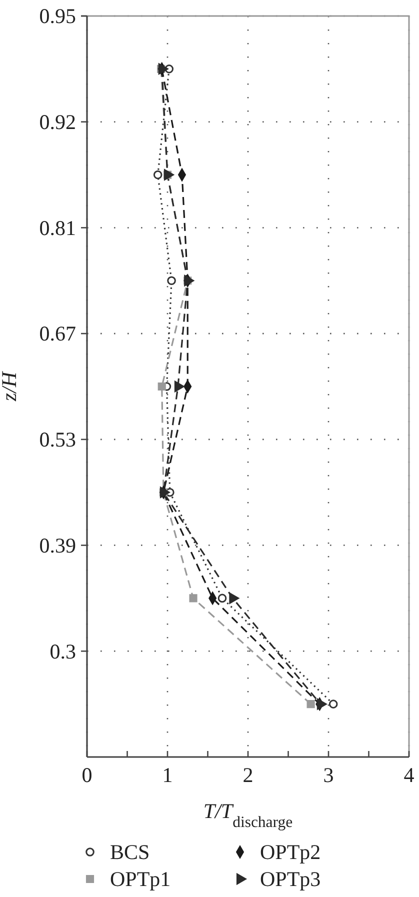 This screenshot has height=897, width=419. Describe the element at coordinates (57, 334) in the screenshot. I see `y-tick-label: 0.67` at that location.